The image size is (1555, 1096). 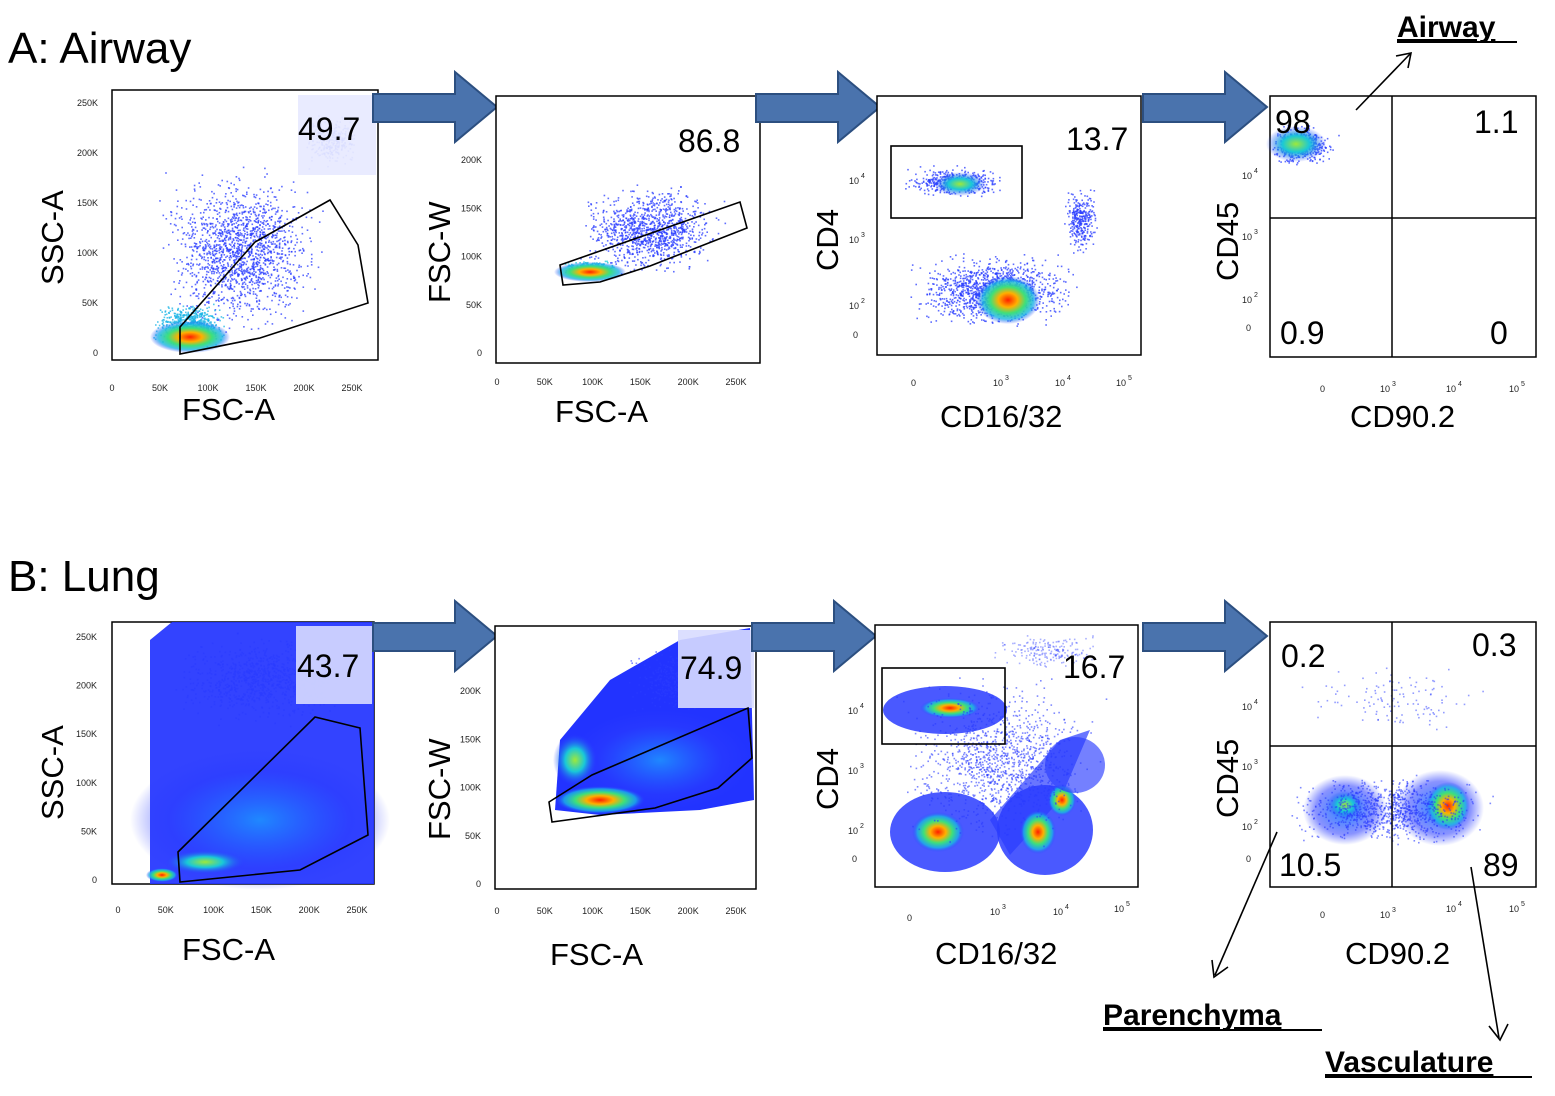 I want to click on value-label-box, so click(x=337, y=135).